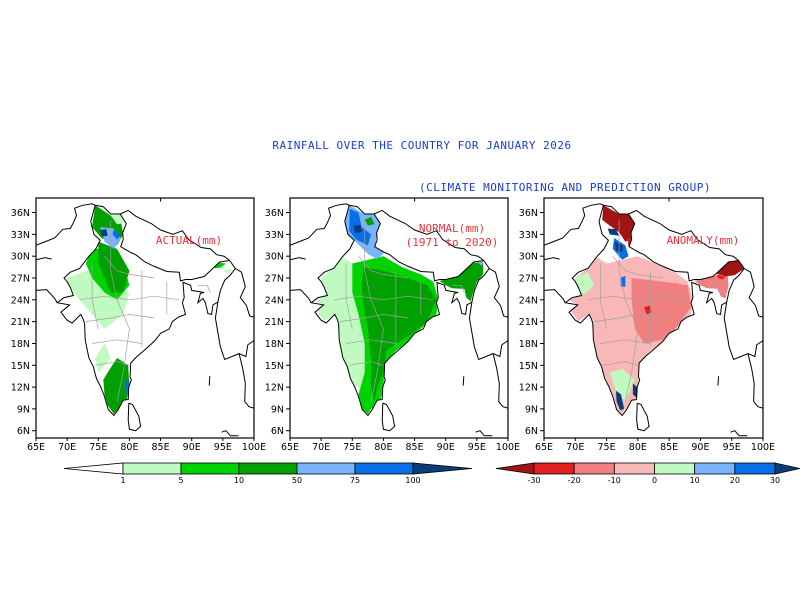 This screenshot has width=800, height=600. What do you see at coordinates (528, 366) in the screenshot?
I see `y-tick-label: 15N` at bounding box center [528, 366].